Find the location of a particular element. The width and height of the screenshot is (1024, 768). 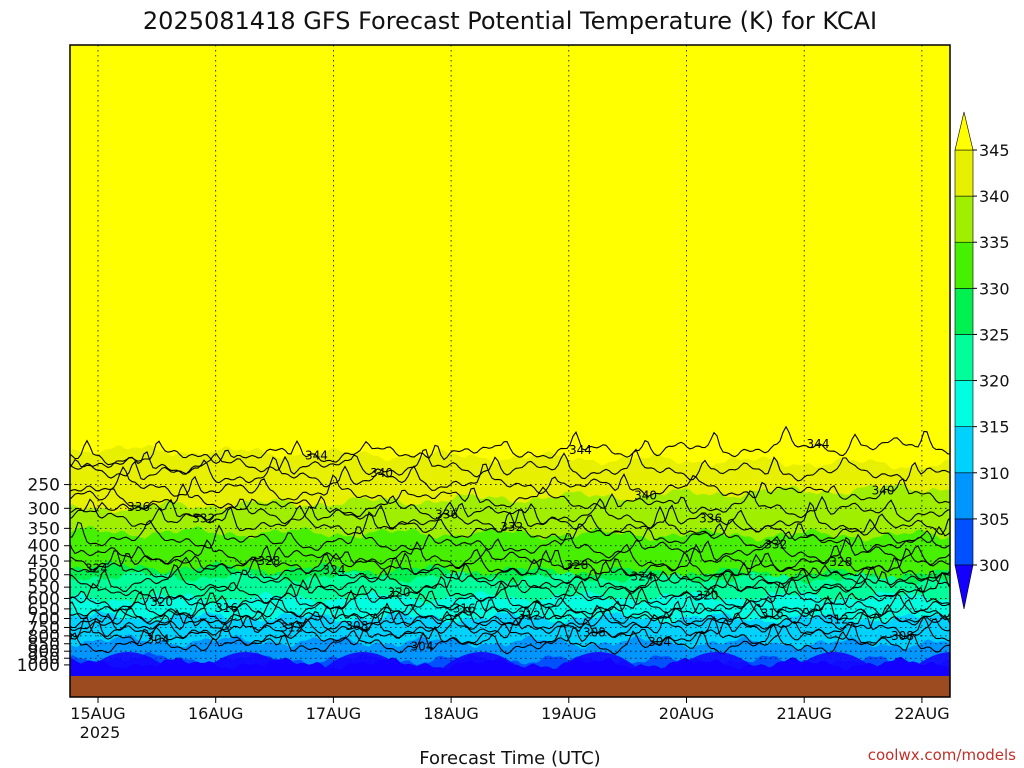

y-tick-label-850: 850 is located at coordinates (44, 645).